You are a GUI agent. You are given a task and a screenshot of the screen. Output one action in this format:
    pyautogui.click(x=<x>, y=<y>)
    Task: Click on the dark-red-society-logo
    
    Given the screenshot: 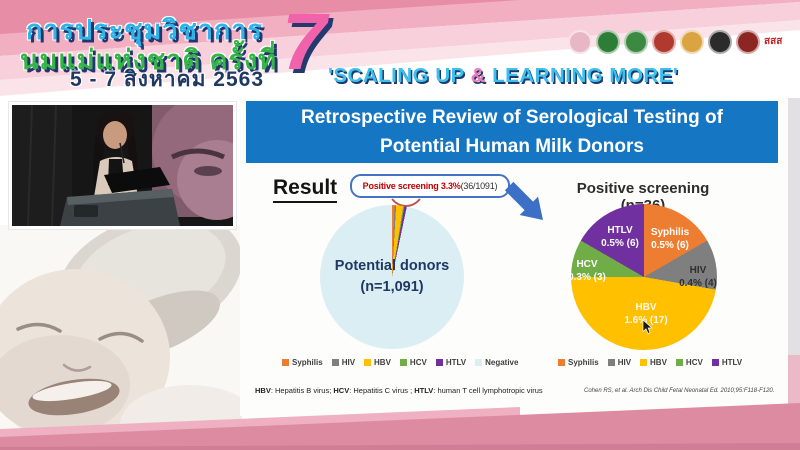 What is the action you would take?
    pyautogui.click(x=748, y=42)
    